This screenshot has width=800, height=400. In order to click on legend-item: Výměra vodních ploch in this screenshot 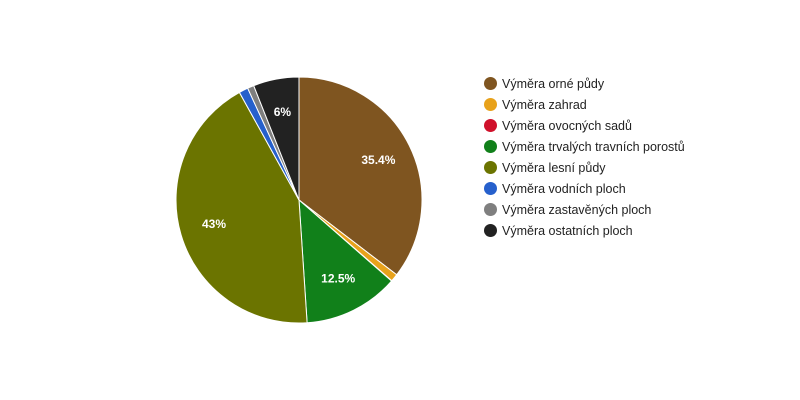, I will do `click(584, 188)`.